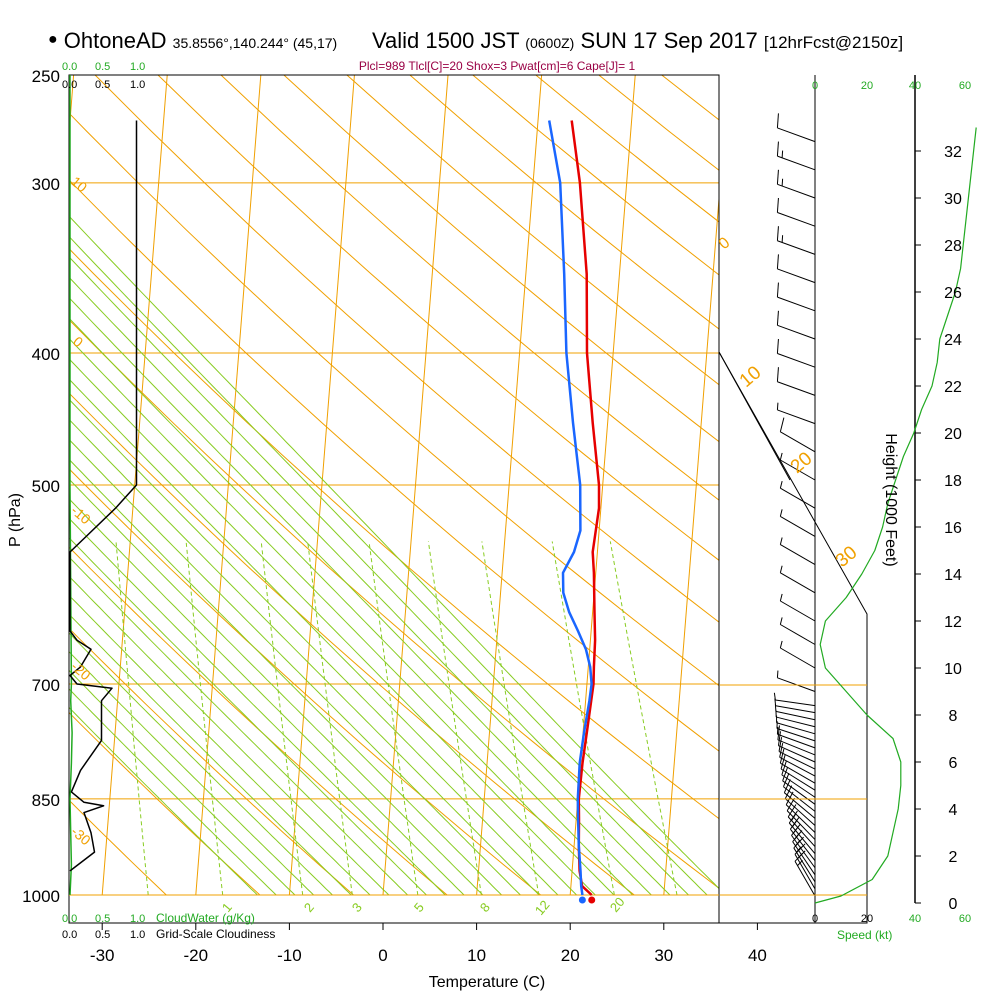 This screenshot has height=1000, width=1000. I want to click on height-tick-label: 30, so click(953, 199).